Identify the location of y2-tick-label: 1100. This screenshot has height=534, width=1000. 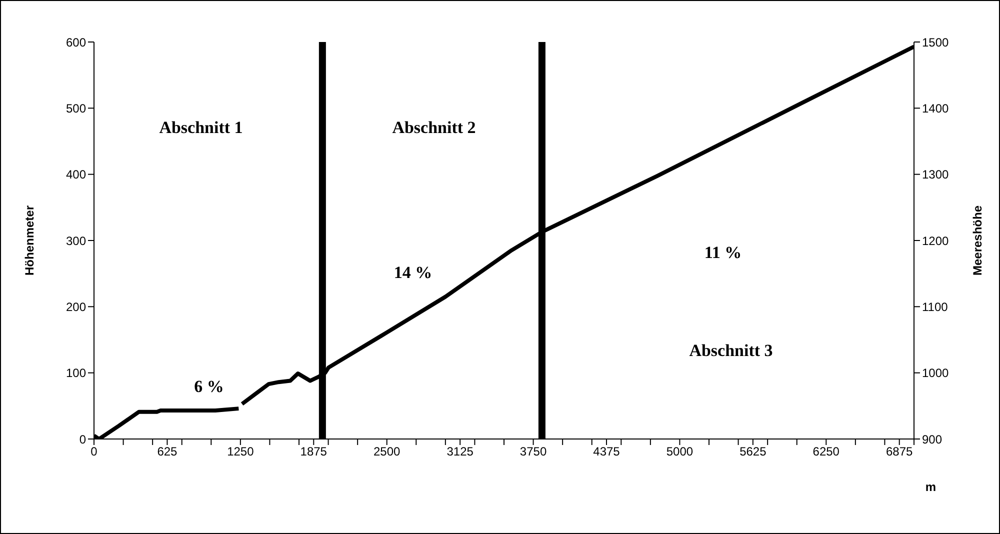
(935, 307).